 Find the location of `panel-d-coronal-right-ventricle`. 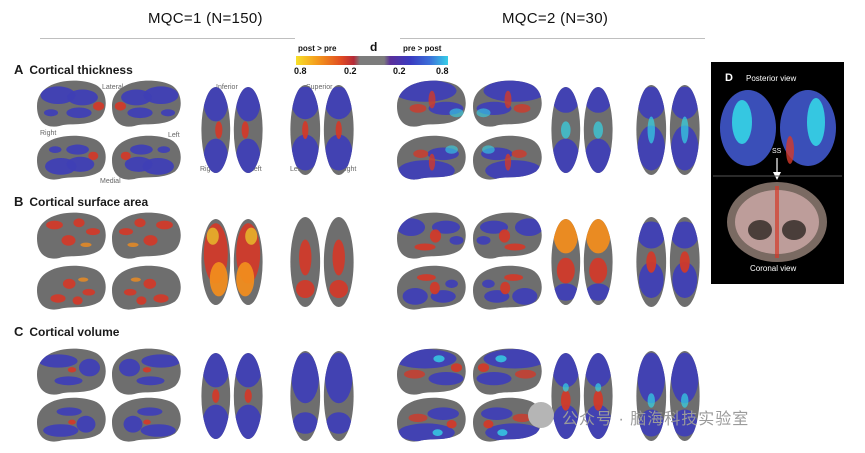

panel-d-coronal-right-ventricle is located at coordinates (794, 230).